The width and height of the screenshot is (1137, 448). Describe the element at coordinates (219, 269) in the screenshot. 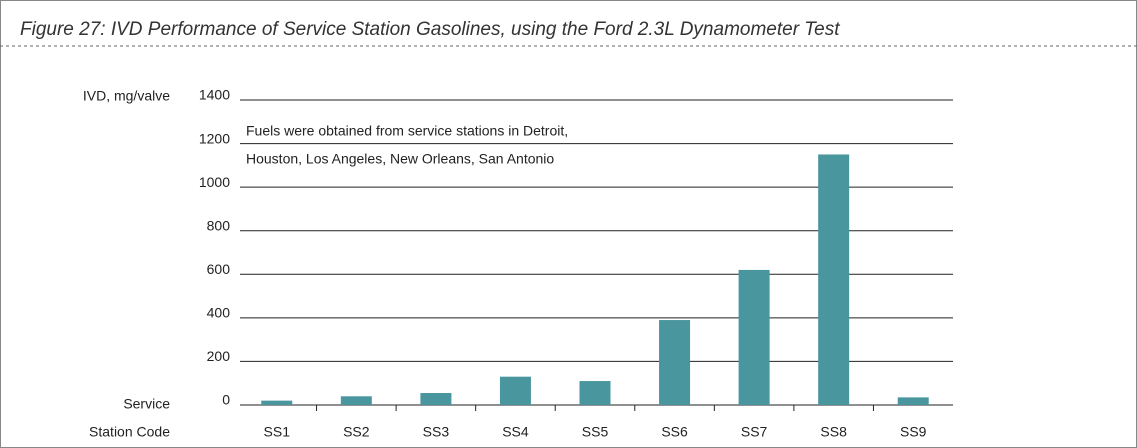

I see `y-tick-label: 600` at that location.